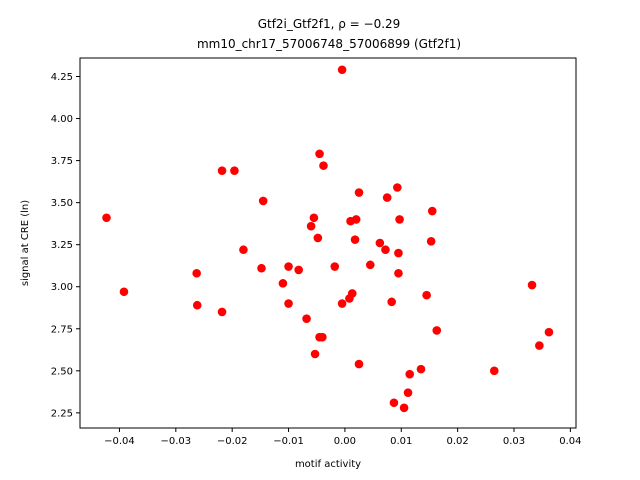 This screenshot has height=480, width=640. Describe the element at coordinates (119, 441) in the screenshot. I see `x-tick-label: −0.04` at that location.